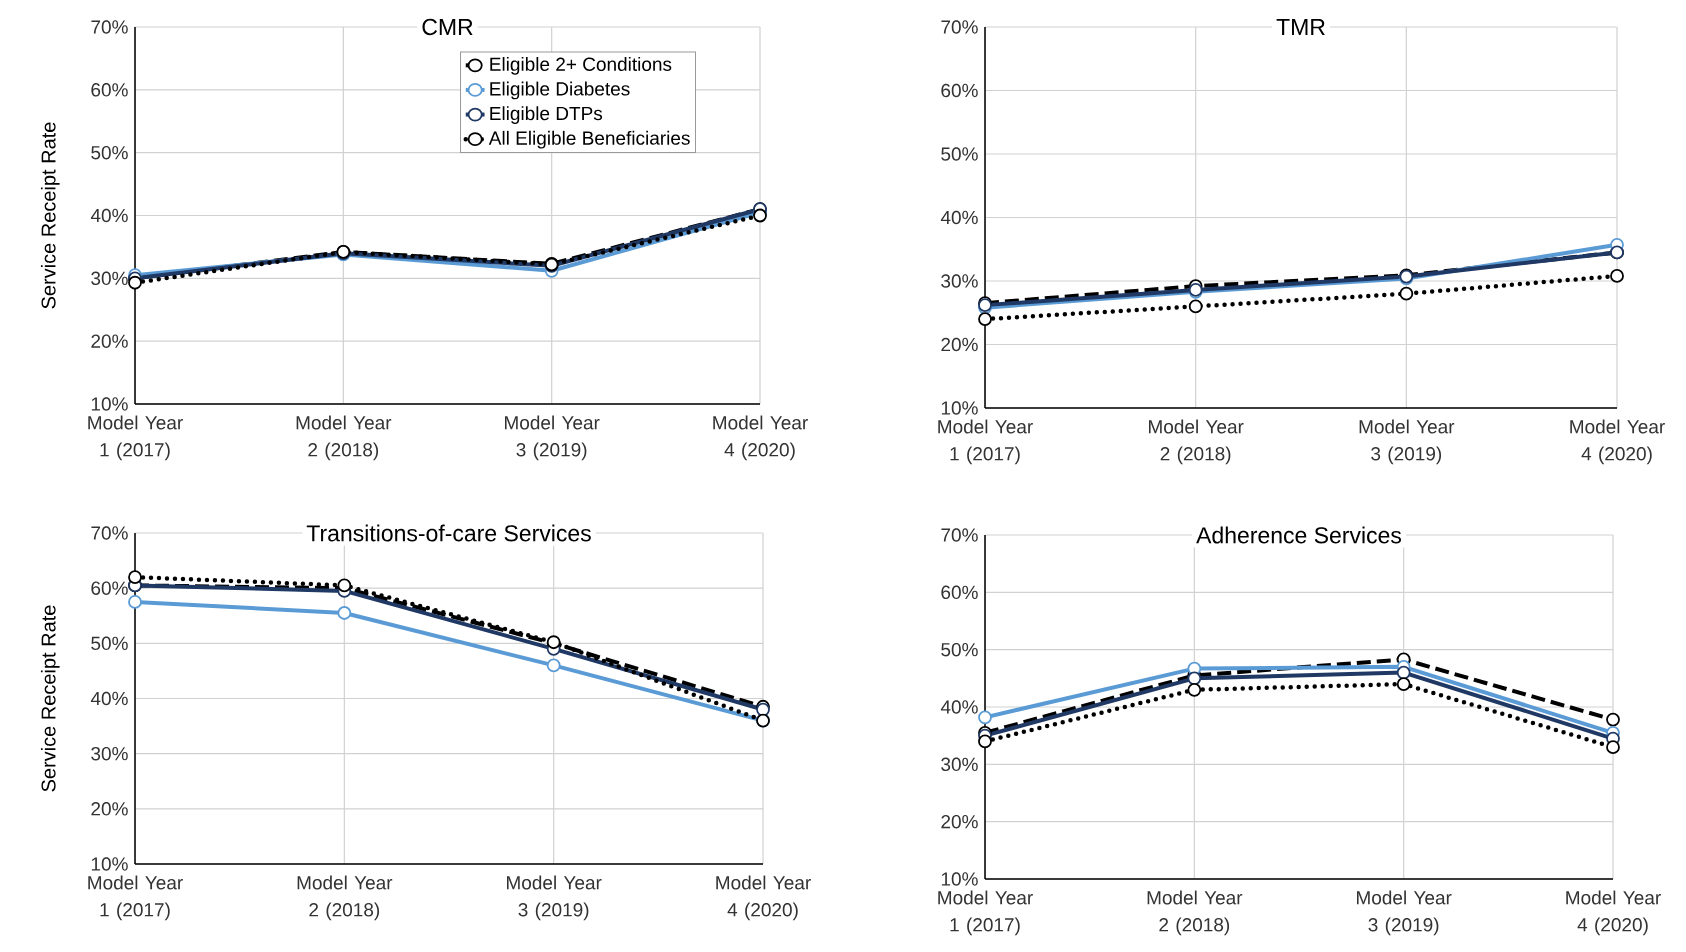 The height and width of the screenshot is (952, 1686). What do you see at coordinates (1300, 27) in the screenshot?
I see `chart-title: TMR` at bounding box center [1300, 27].